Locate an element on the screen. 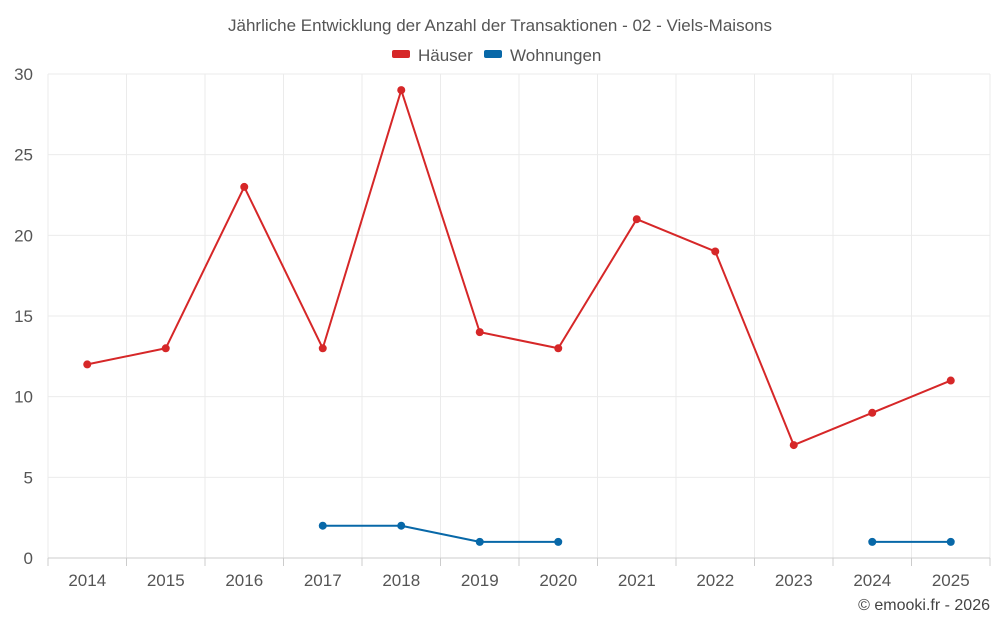 This screenshot has width=1000, height=625. y-tick-label: 0 is located at coordinates (28, 558).